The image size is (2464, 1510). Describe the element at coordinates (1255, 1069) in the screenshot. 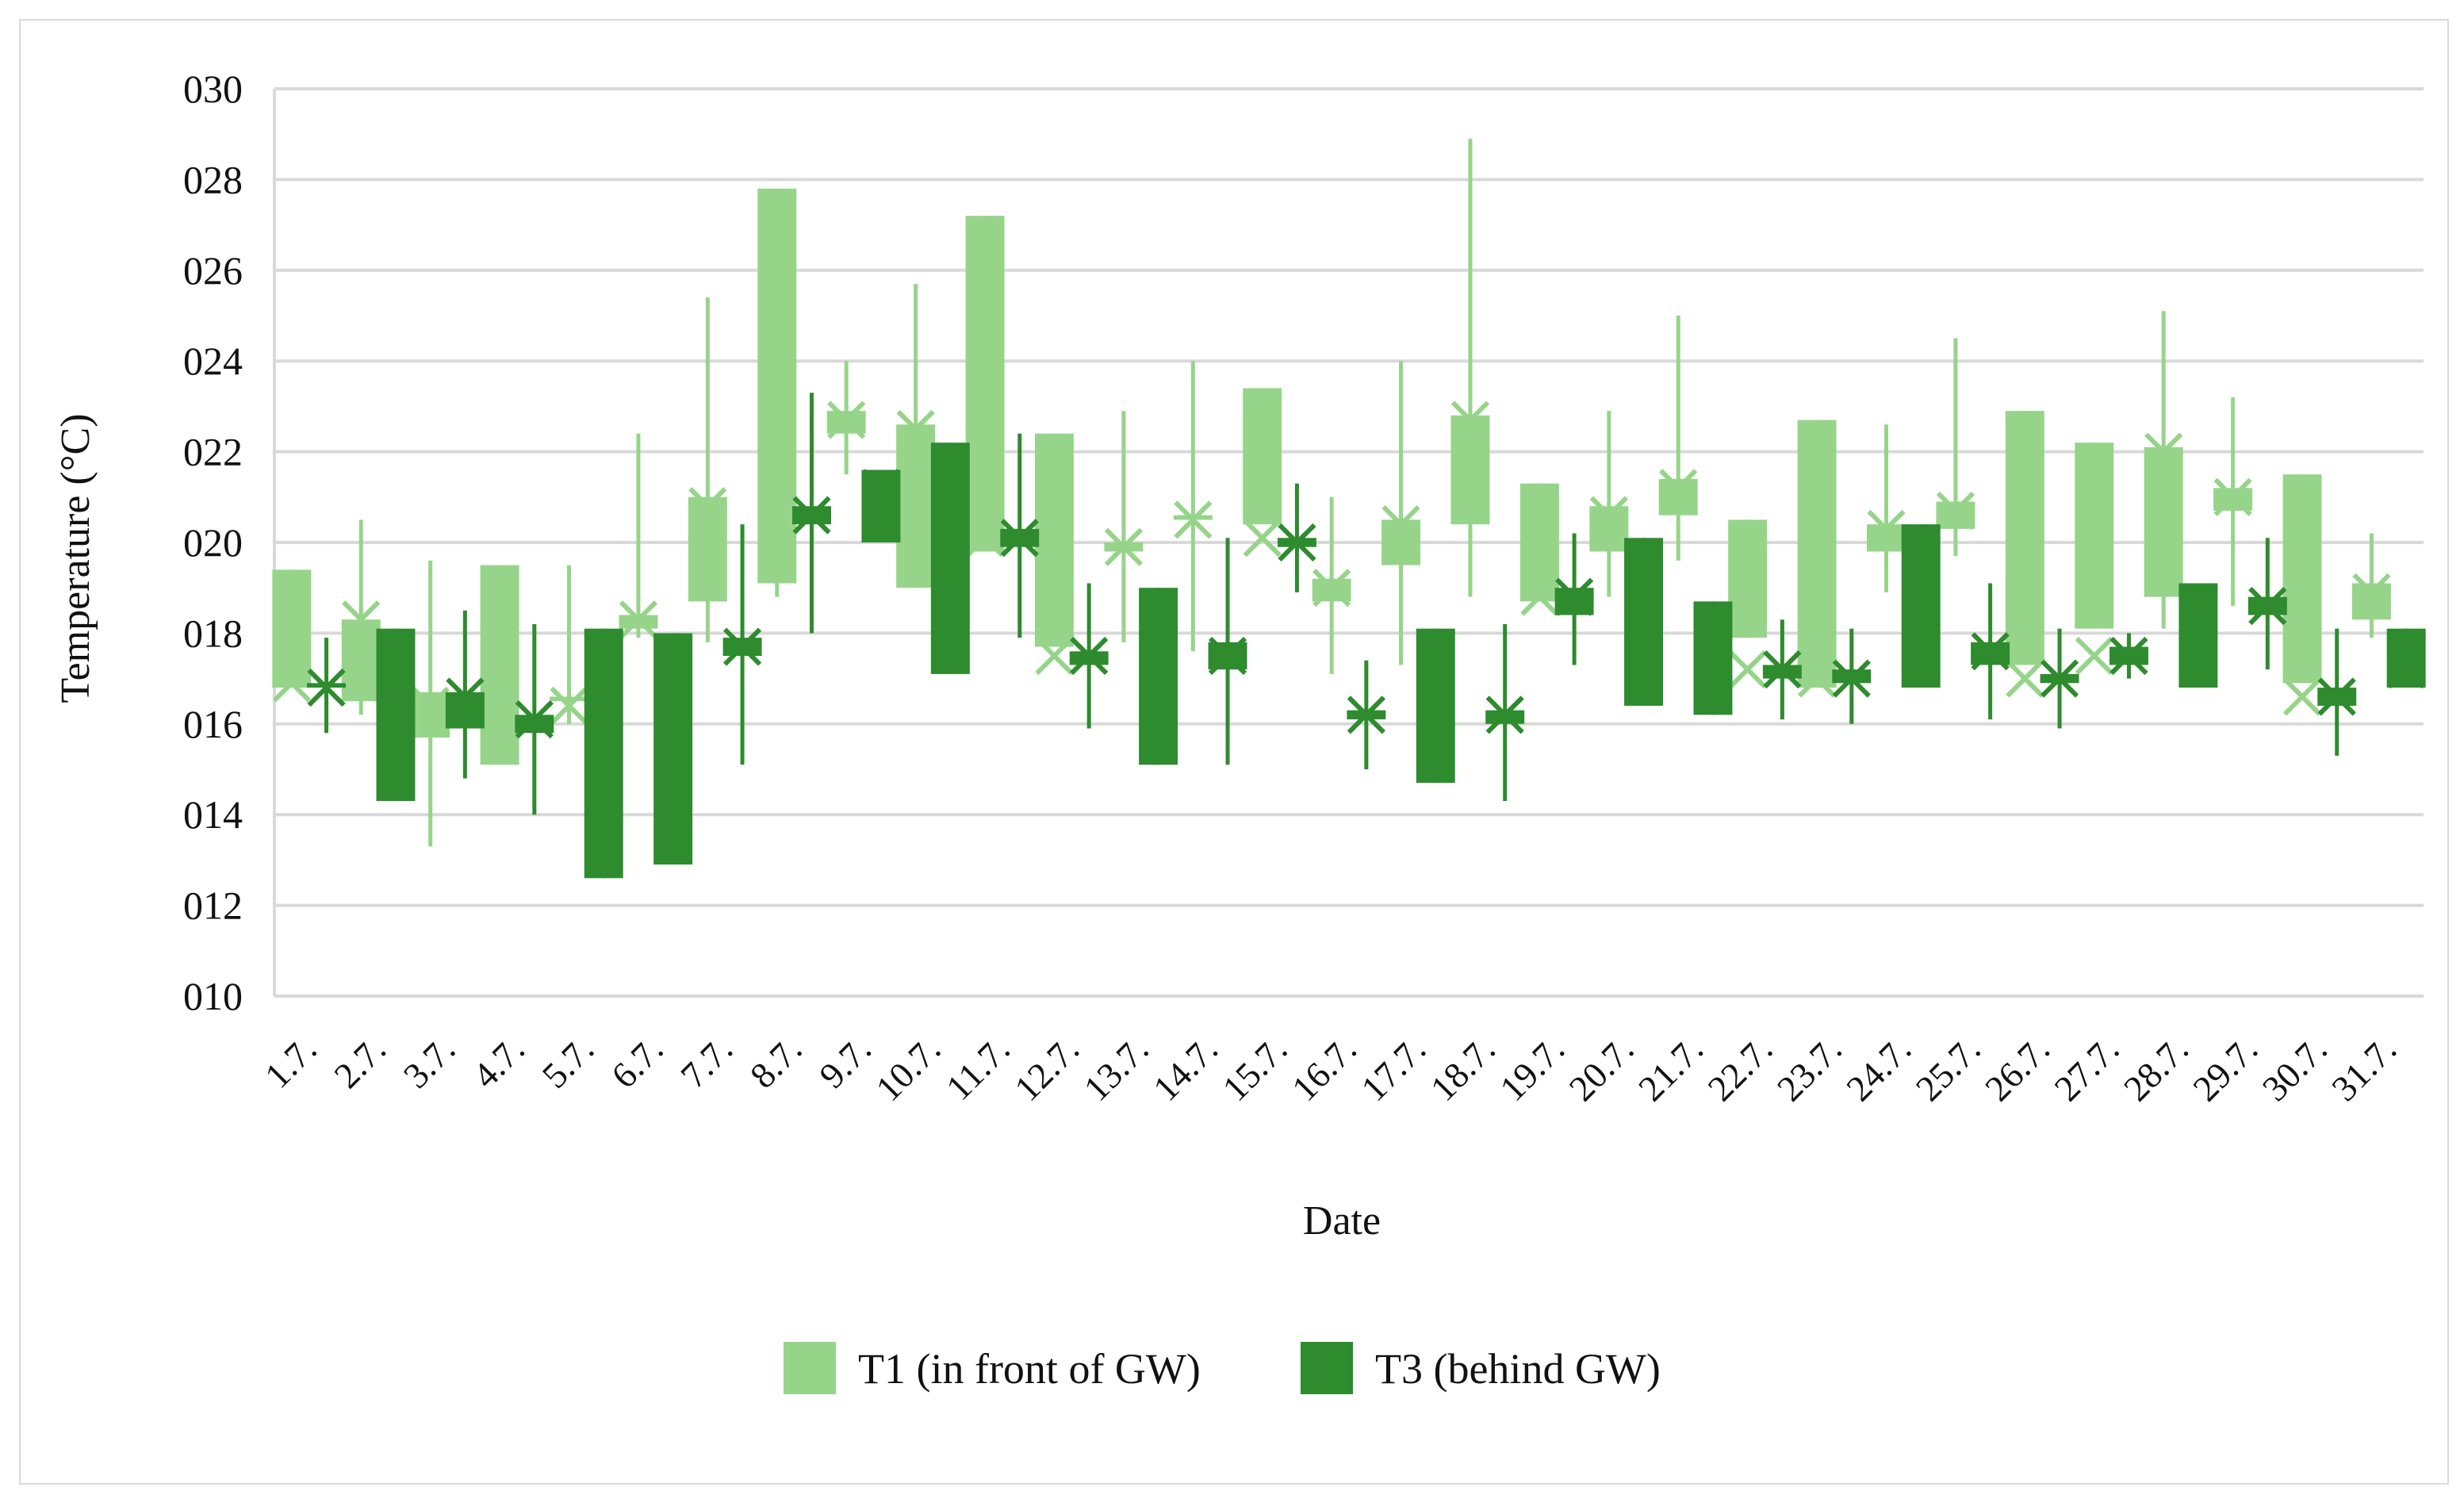

I see `x-tick-label: 15.7.` at that location.